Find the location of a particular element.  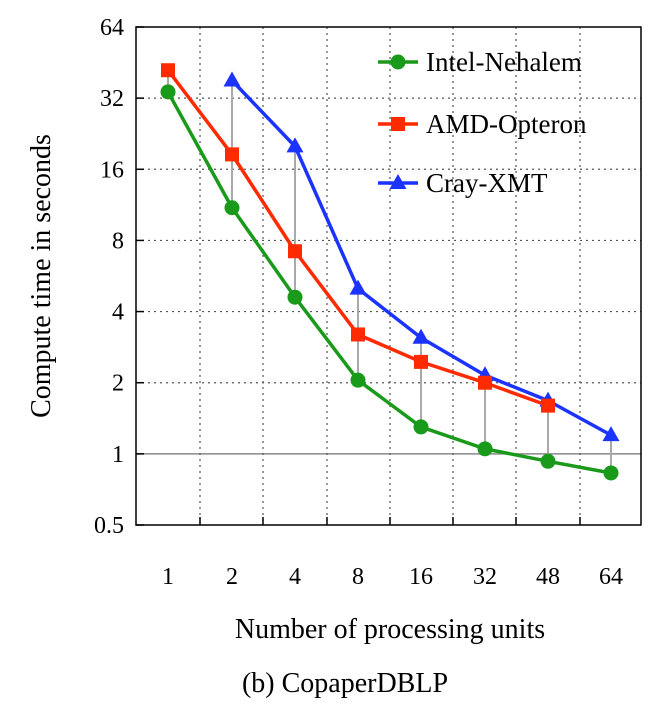

y-tick-label: 8 is located at coordinates (118, 241).